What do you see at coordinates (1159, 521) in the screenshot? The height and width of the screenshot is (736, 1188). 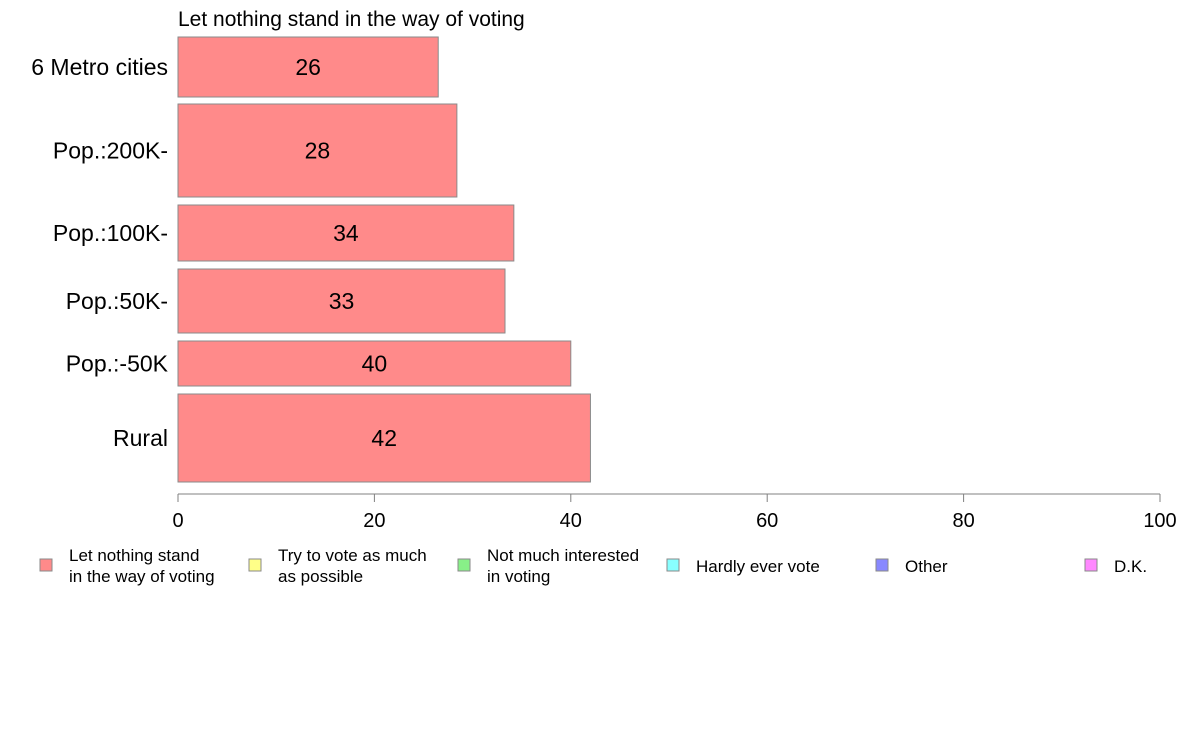 I see `x-tick-label: 100` at bounding box center [1159, 521].